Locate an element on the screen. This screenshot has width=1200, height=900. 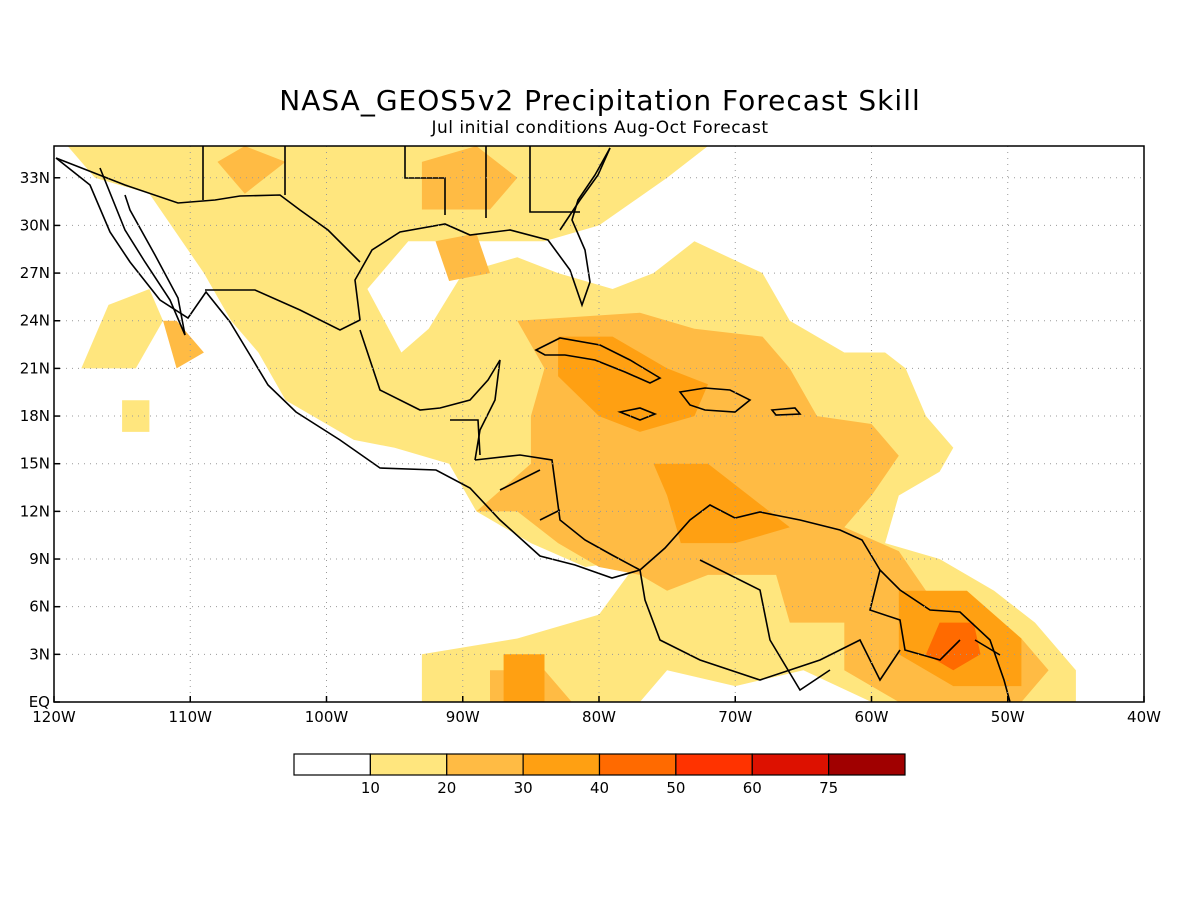
colorbar-label: 40 is located at coordinates (599, 788).